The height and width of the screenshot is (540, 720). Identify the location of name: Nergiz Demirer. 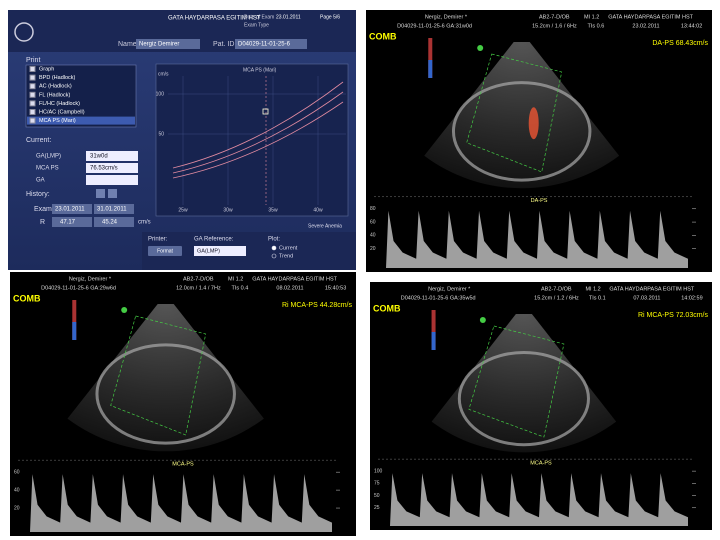
(159, 45).